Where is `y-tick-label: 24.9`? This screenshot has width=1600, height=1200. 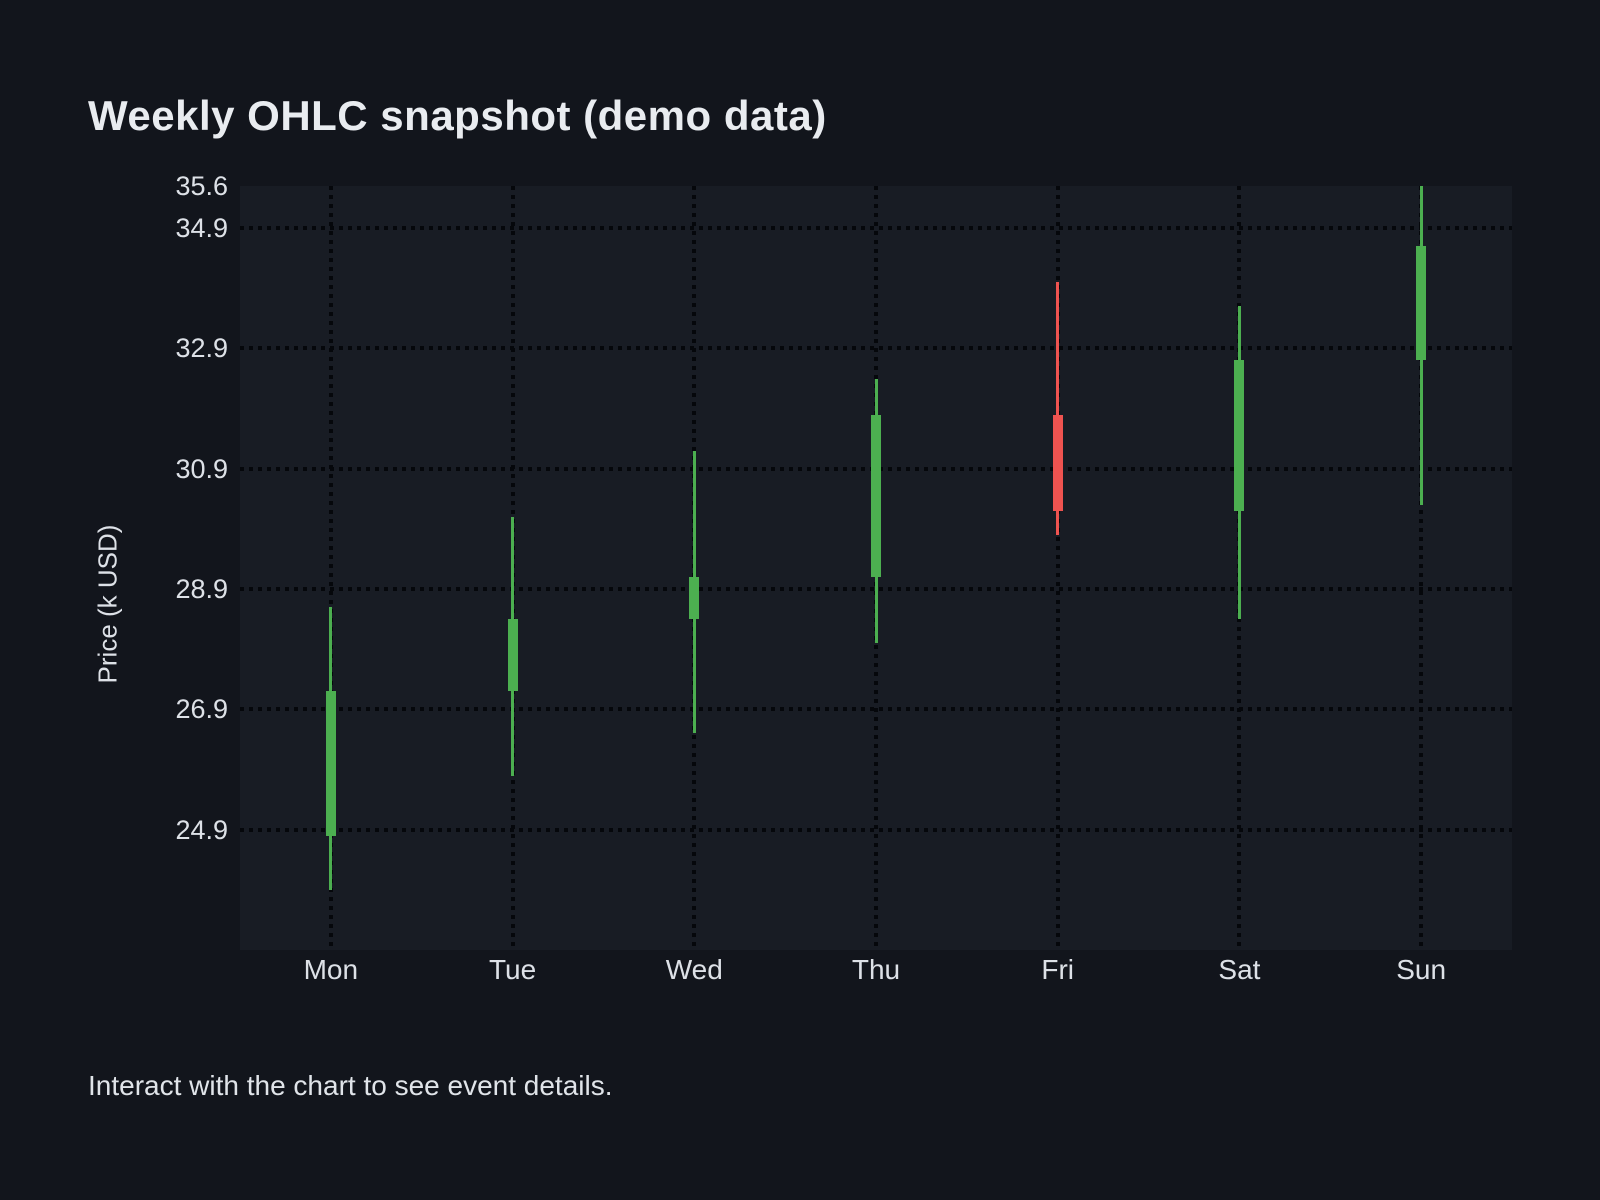 y-tick-label: 24.9 is located at coordinates (201, 829).